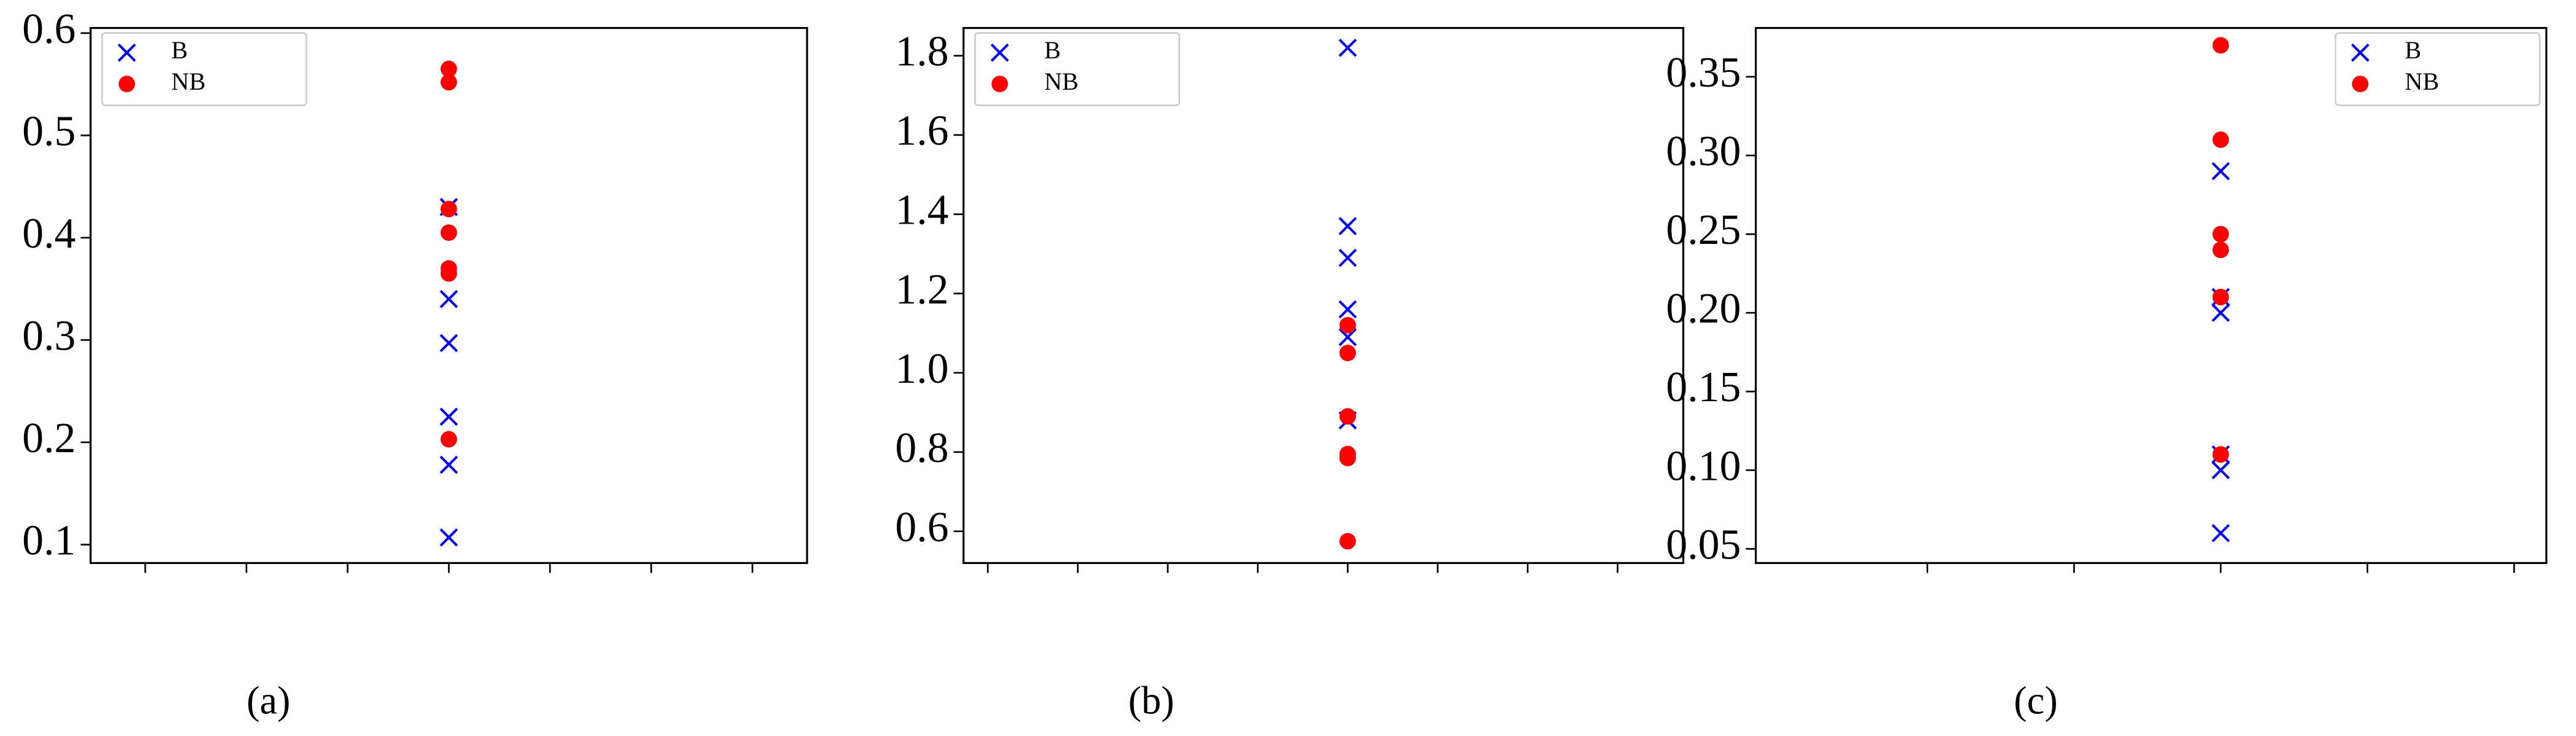 The image size is (2576, 736). I want to click on y-tick-label: 0.30, so click(1704, 151).